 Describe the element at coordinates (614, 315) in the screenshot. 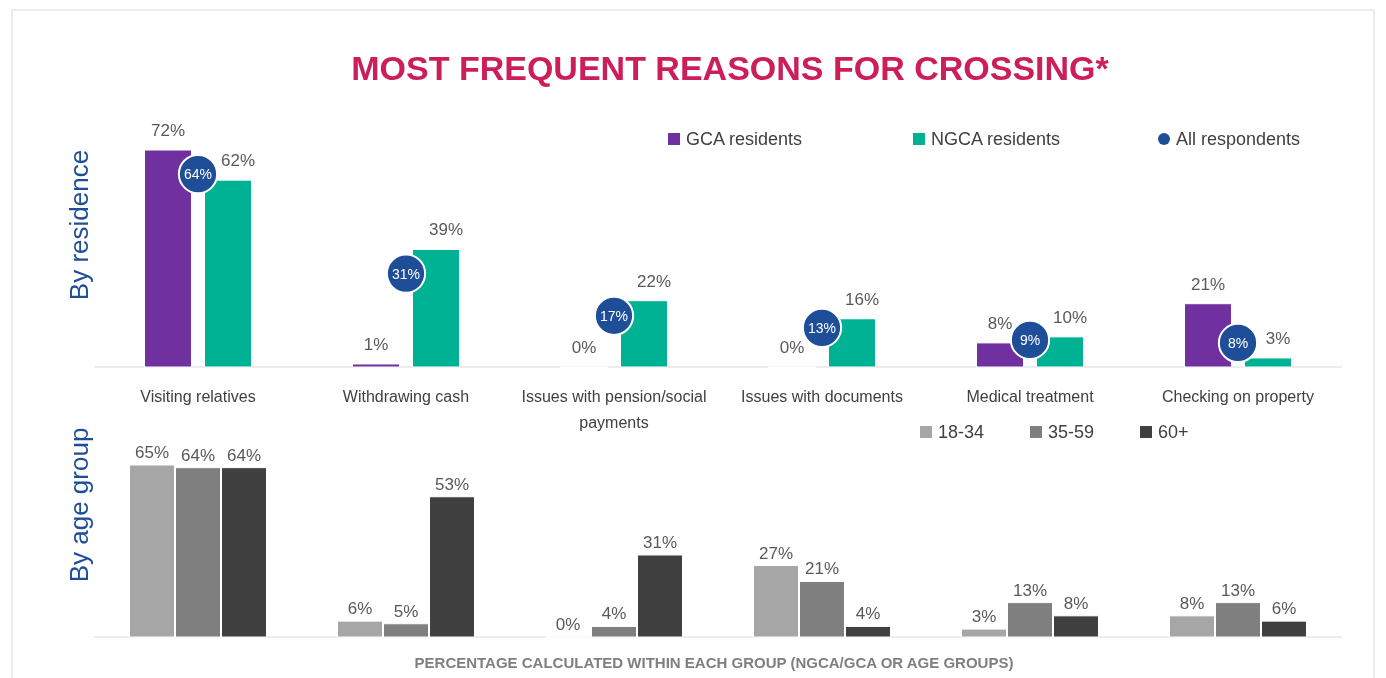

I see `data-label: 17%` at that location.